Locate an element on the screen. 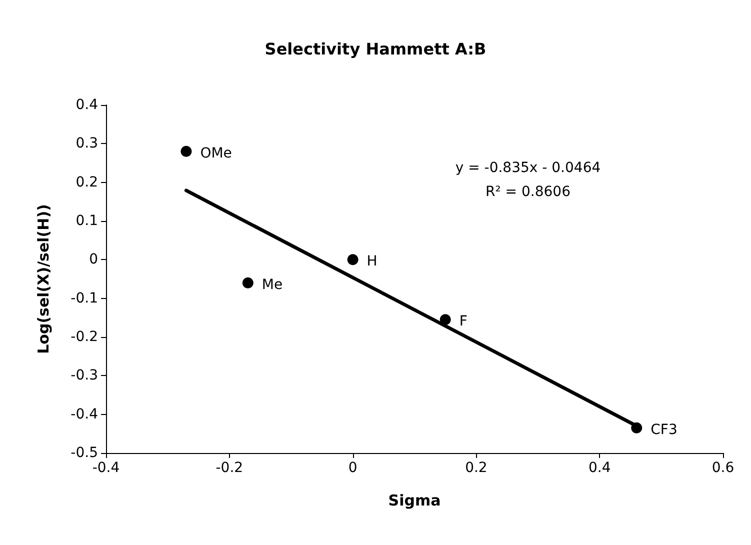  y-tick-label: -0.5 is located at coordinates (84, 453).